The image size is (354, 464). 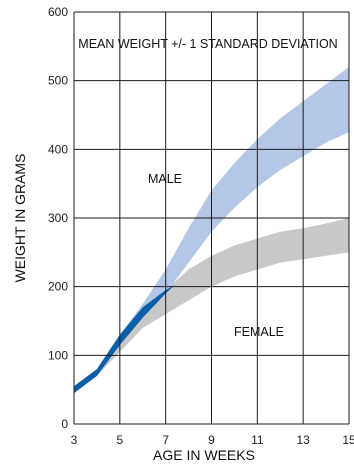 I want to click on y-tick-label: 500, so click(x=58, y=81).